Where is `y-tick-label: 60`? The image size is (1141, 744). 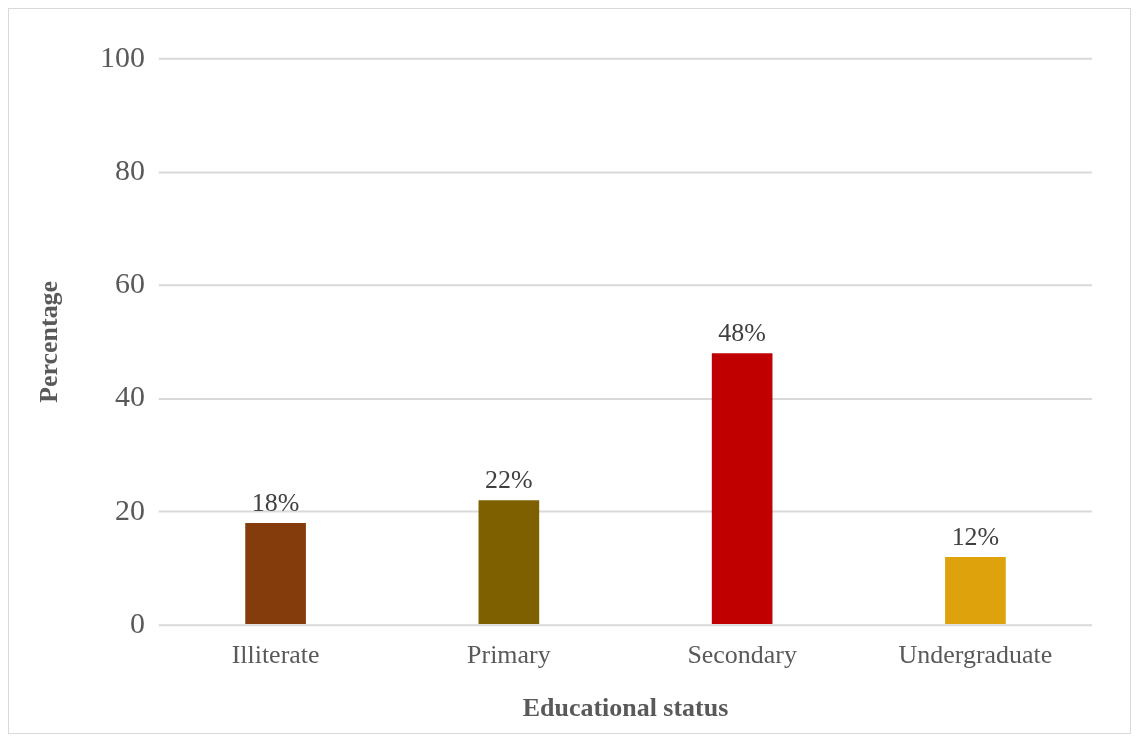 y-tick-label: 60 is located at coordinates (130, 283).